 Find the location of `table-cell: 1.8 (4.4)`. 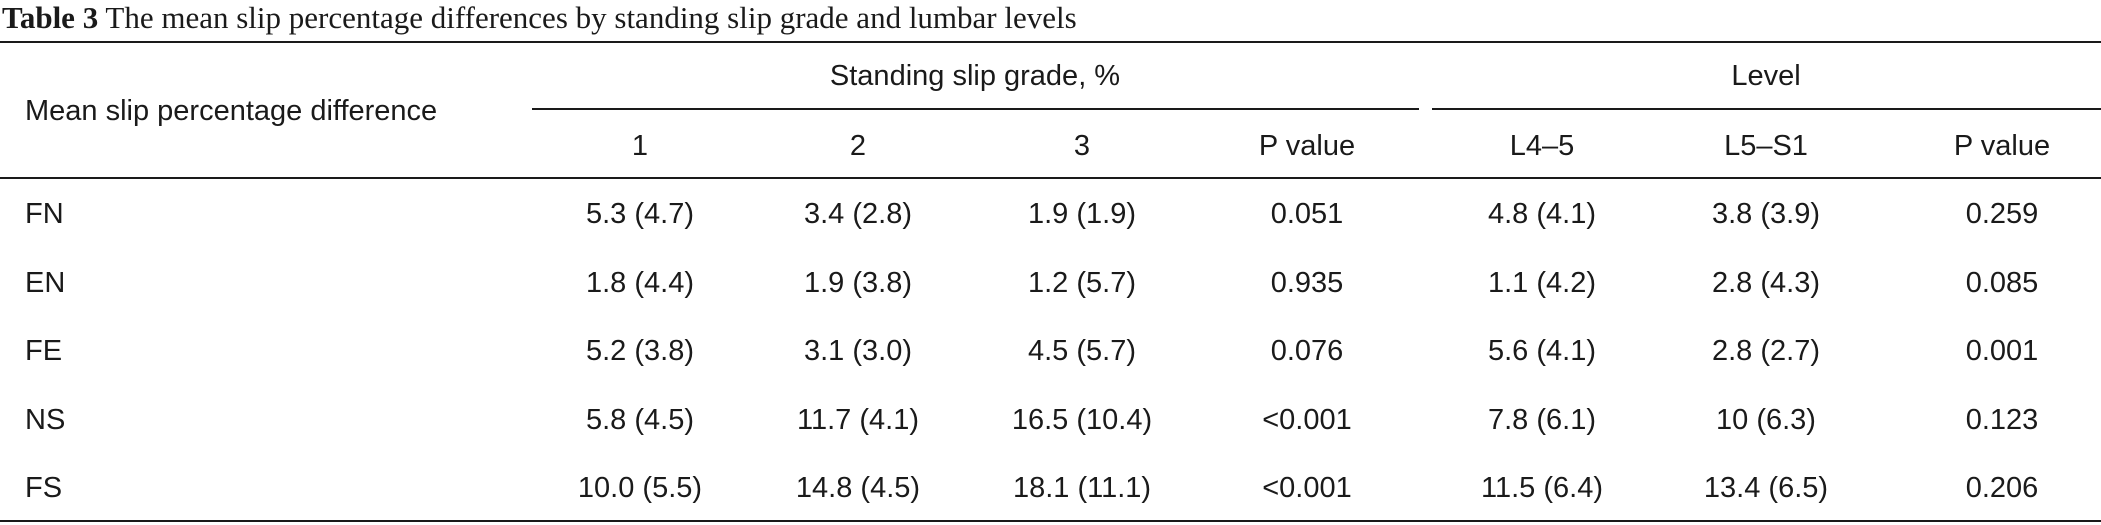

table-cell: 1.8 (4.4) is located at coordinates (640, 283).